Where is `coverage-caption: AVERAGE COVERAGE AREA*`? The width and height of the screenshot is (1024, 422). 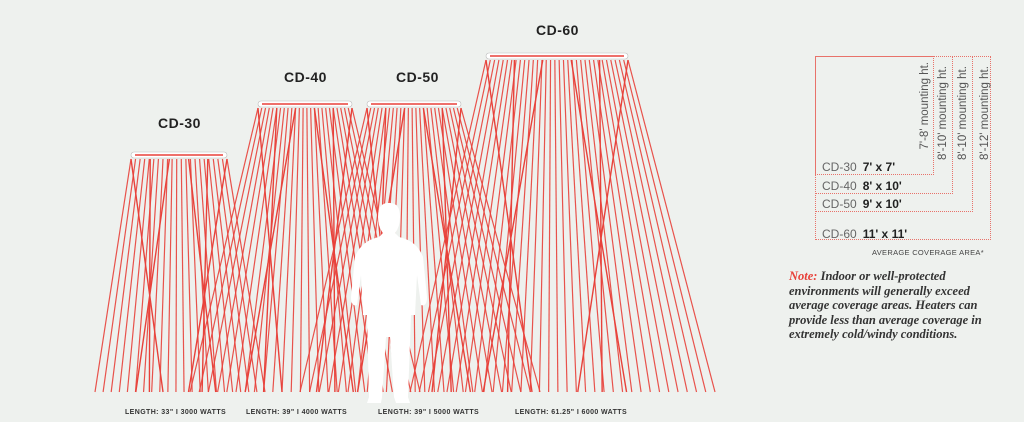 coverage-caption: AVERAGE COVERAGE AREA* is located at coordinates (928, 252).